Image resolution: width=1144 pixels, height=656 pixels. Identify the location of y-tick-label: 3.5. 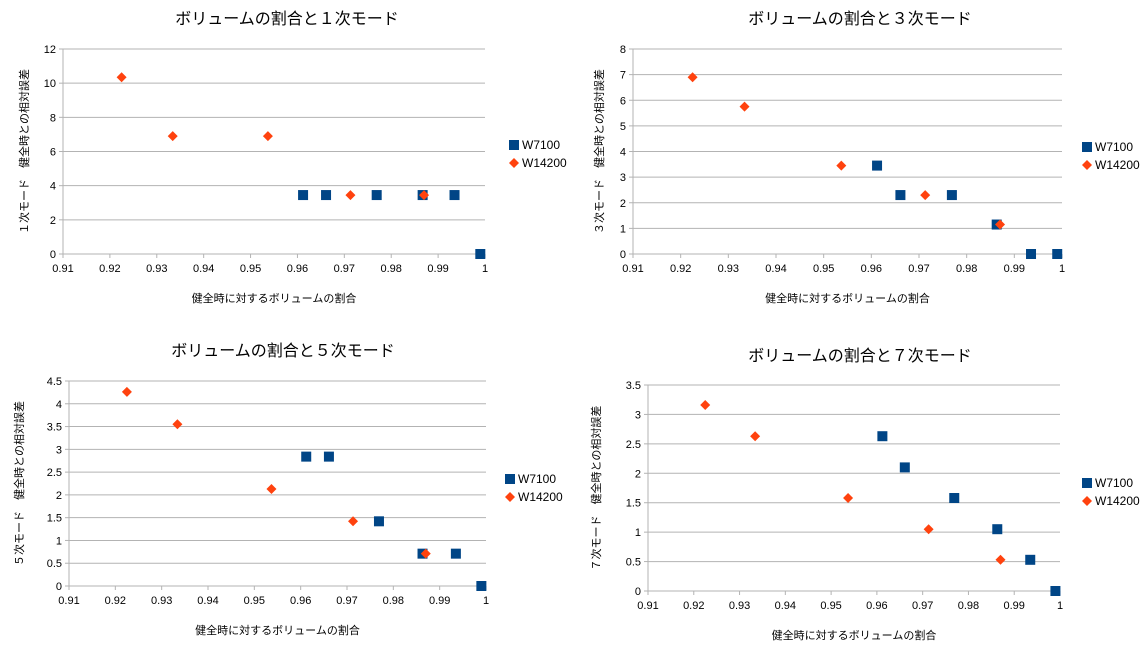
(633, 386).